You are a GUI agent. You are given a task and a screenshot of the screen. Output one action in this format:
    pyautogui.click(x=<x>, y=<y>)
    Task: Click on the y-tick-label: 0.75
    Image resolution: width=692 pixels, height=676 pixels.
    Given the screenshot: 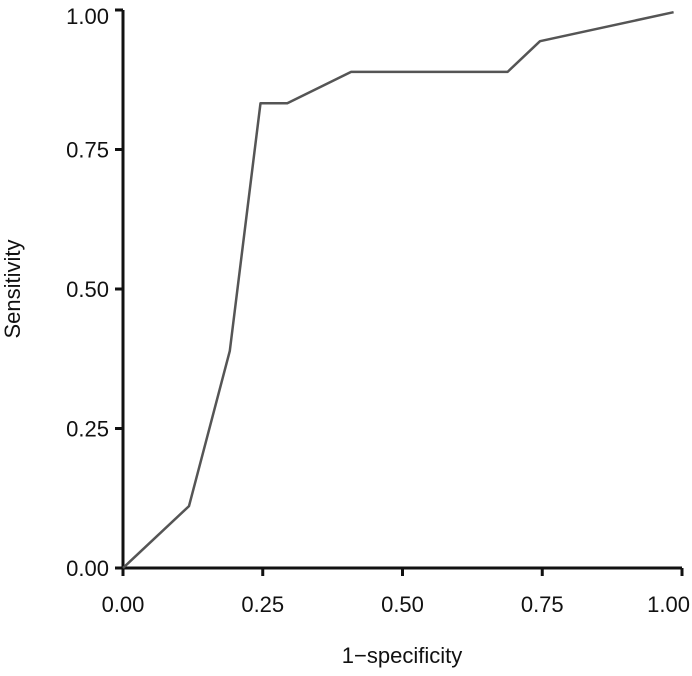 What is the action you would take?
    pyautogui.click(x=87, y=150)
    